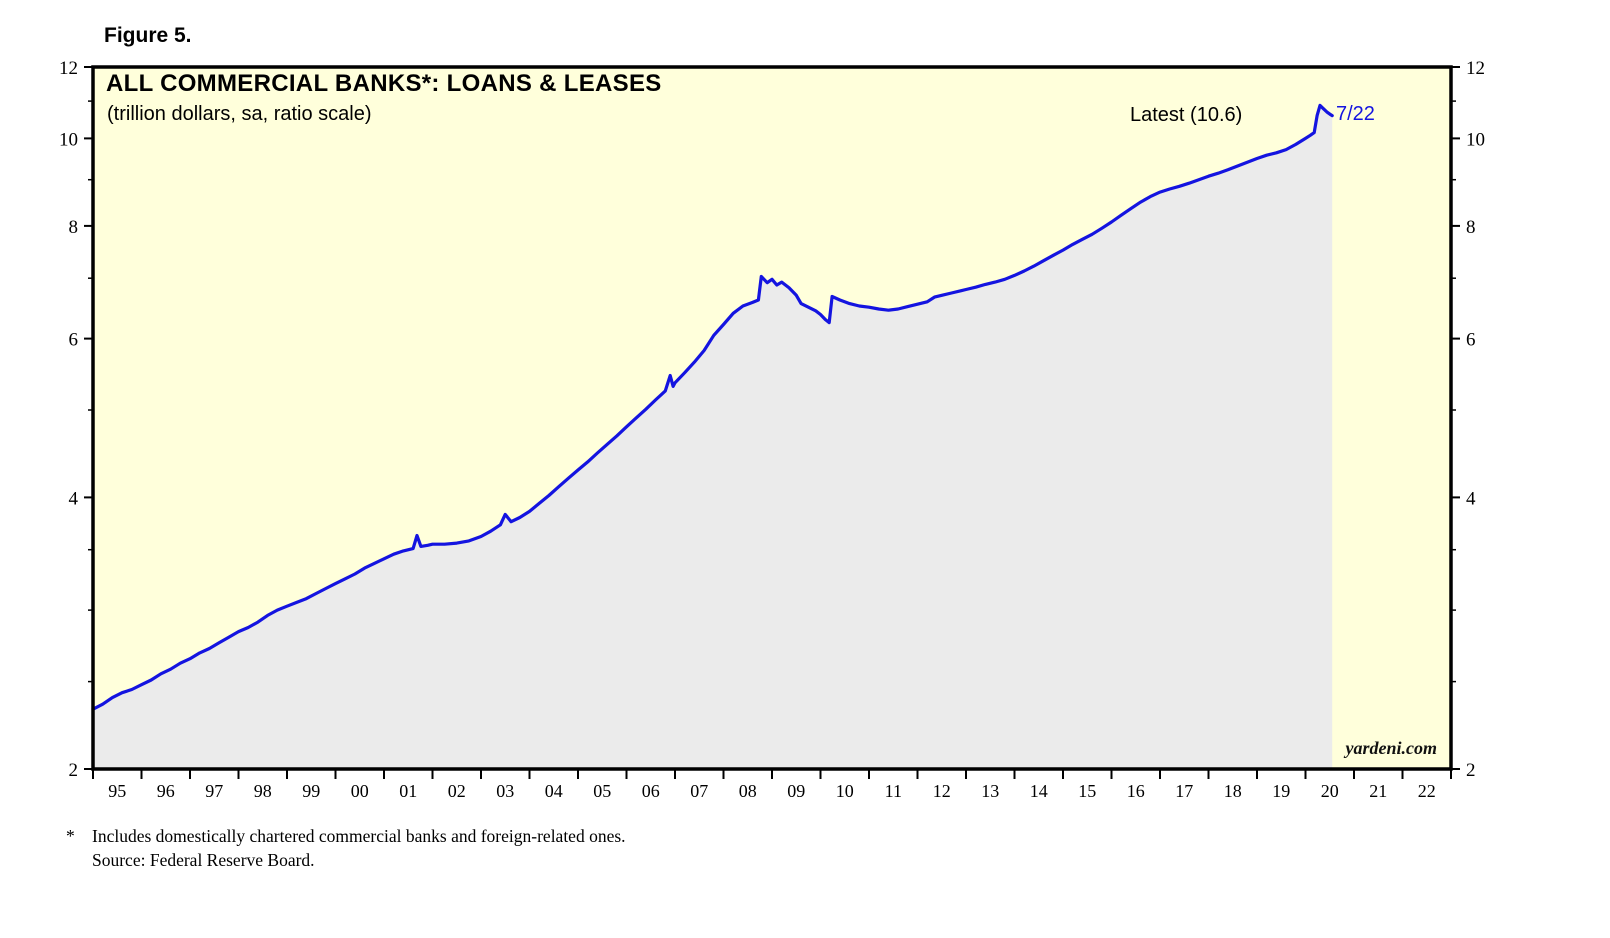 Image resolution: width=1610 pixels, height=938 pixels. What do you see at coordinates (148, 35) in the screenshot?
I see `figure-label: Figure 5.` at bounding box center [148, 35].